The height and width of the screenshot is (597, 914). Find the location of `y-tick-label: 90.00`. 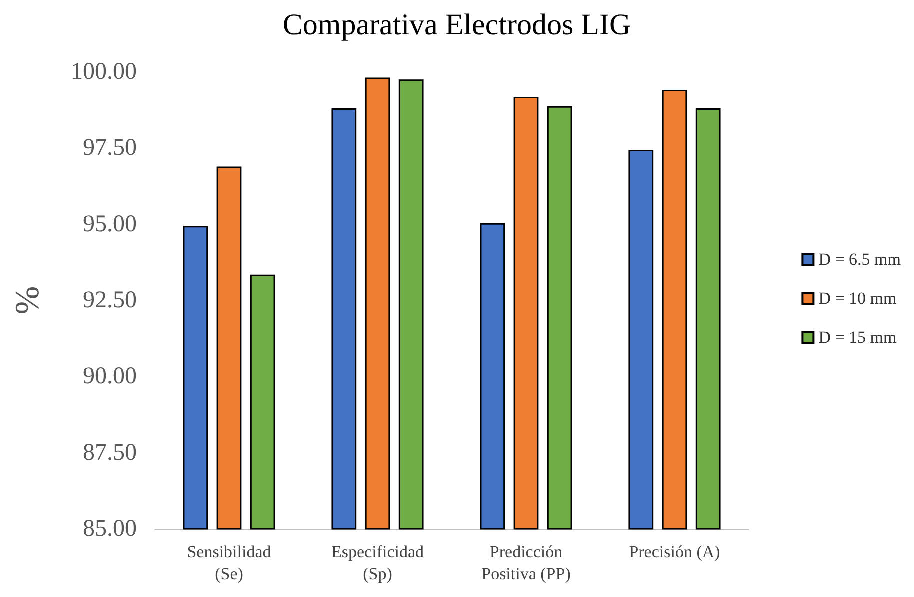

y-tick-label: 90.00 is located at coordinates (110, 377).